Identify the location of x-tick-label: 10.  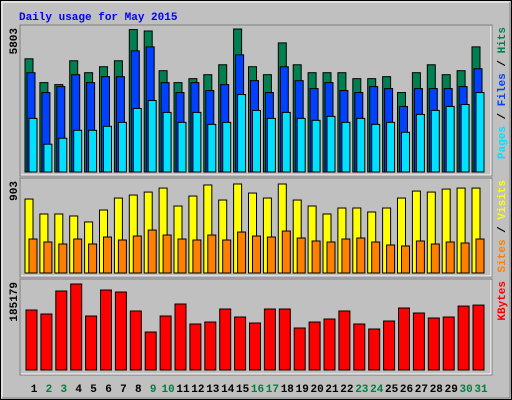
(167, 390).